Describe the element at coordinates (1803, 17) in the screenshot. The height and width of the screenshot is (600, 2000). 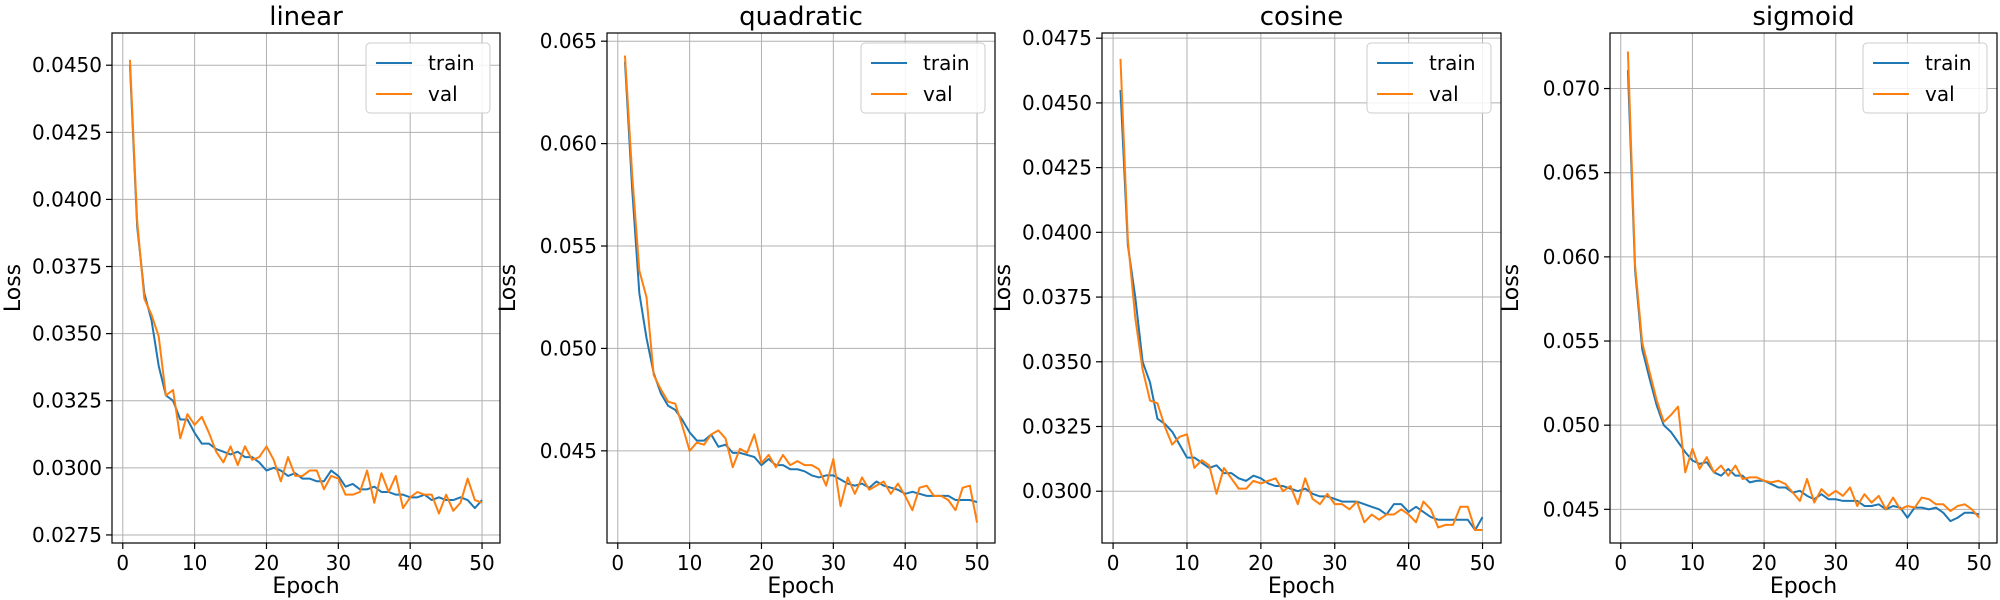
I see `subplot-title: sigmoid` at that location.